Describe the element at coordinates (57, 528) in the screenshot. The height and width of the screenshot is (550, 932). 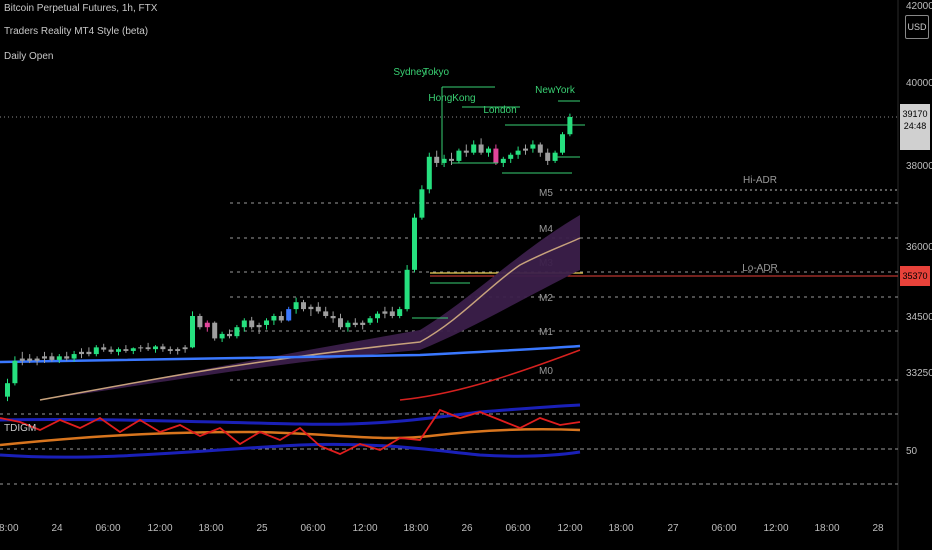
I see `x-tick-label: 24` at that location.